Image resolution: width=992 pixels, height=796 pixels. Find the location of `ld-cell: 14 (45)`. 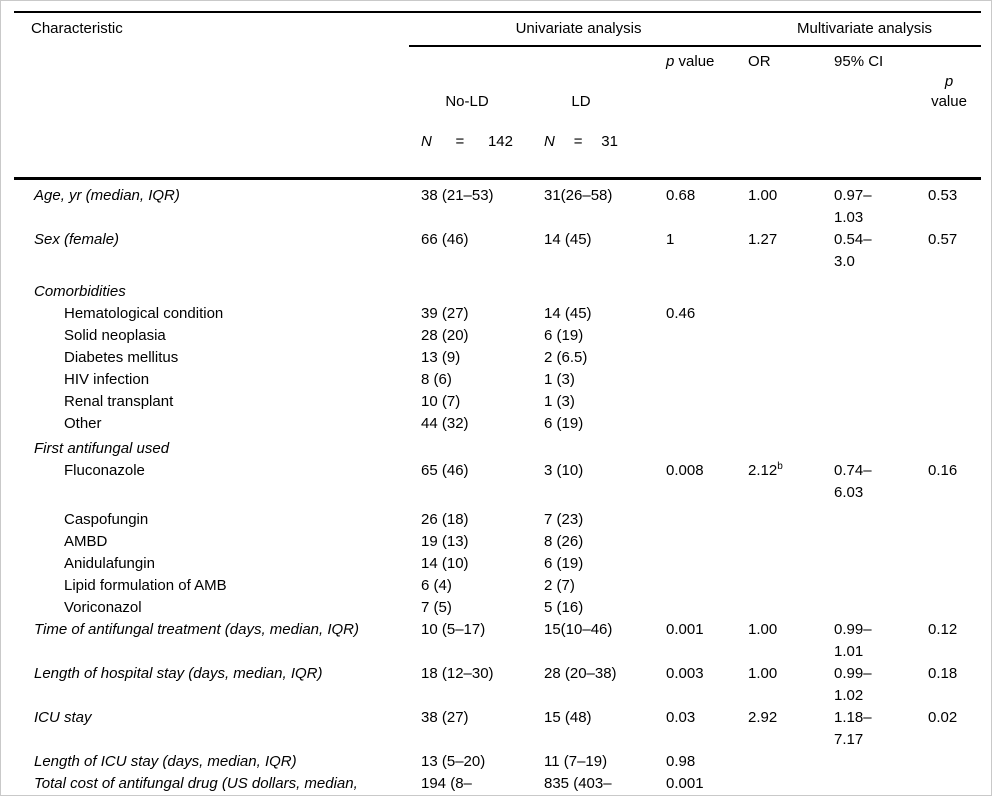

ld-cell: 14 (45) is located at coordinates (568, 313).